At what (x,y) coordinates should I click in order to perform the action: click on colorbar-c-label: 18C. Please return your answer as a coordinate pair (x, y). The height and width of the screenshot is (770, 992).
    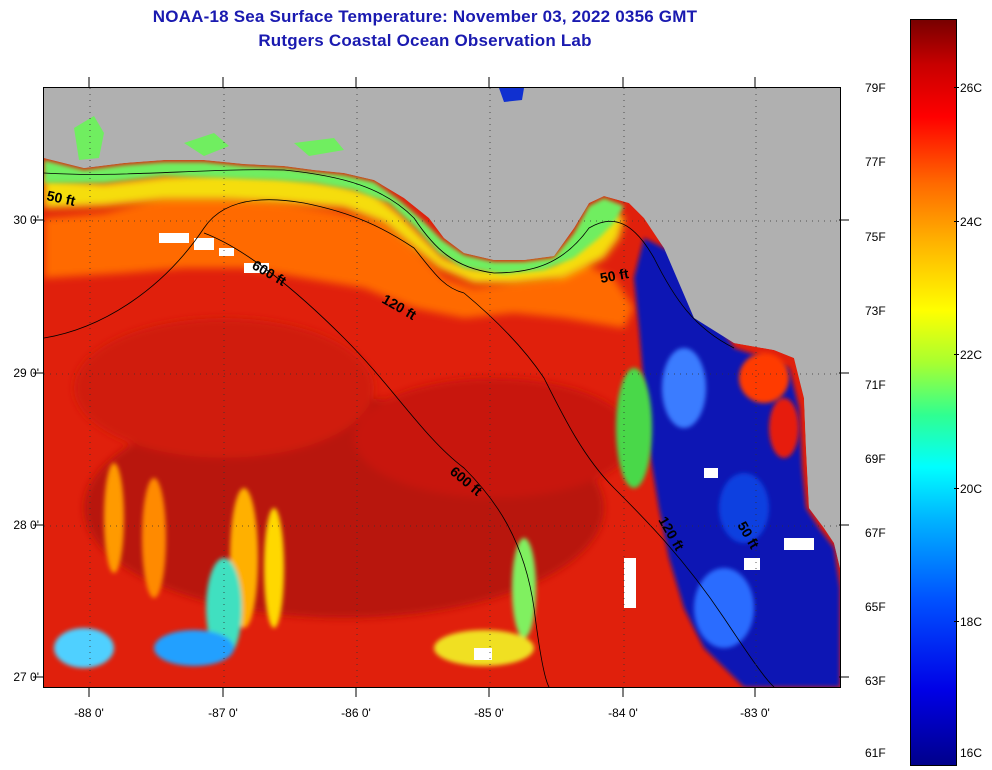
    Looking at the image, I should click on (971, 622).